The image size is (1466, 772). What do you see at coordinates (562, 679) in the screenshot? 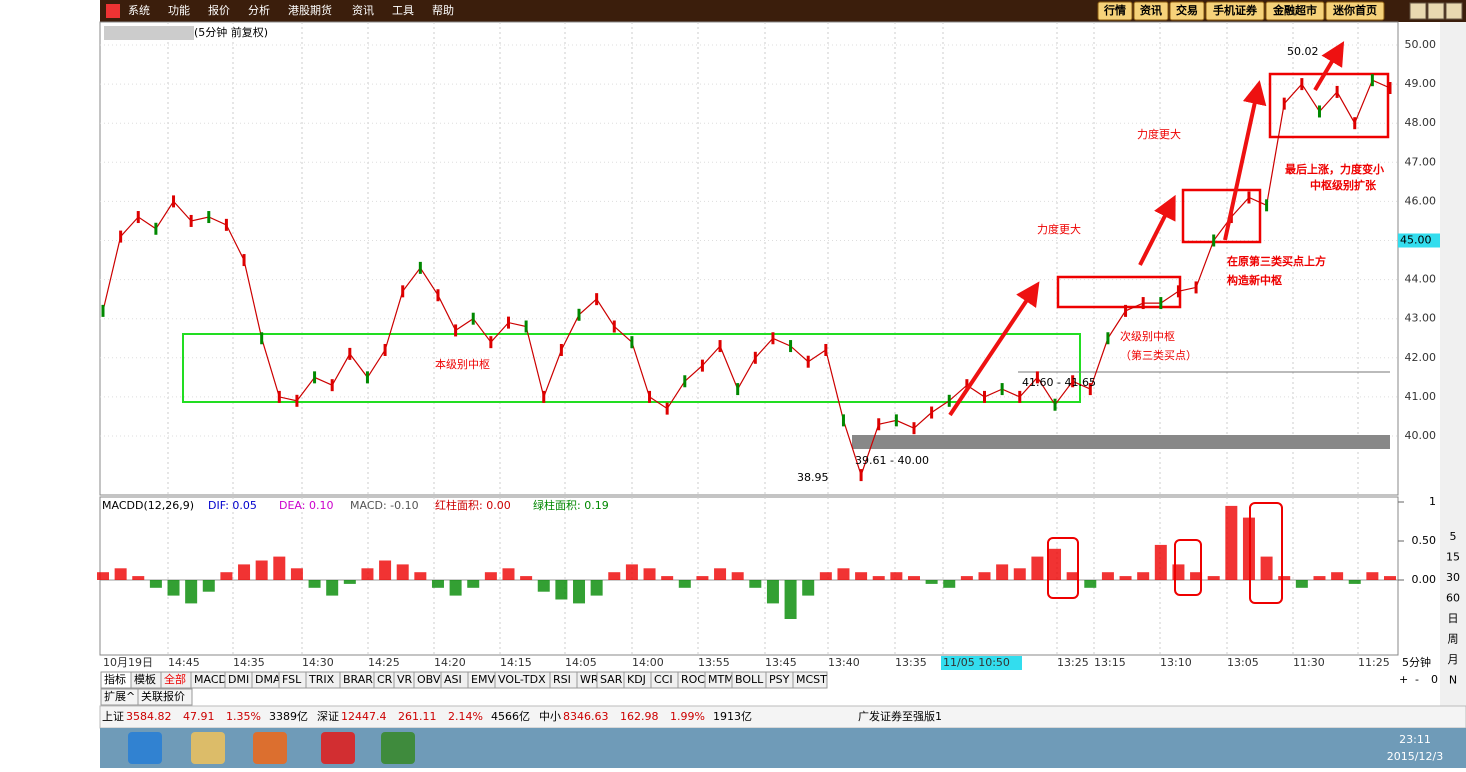
I see `indicator-tab-label: RSI` at bounding box center [562, 679].